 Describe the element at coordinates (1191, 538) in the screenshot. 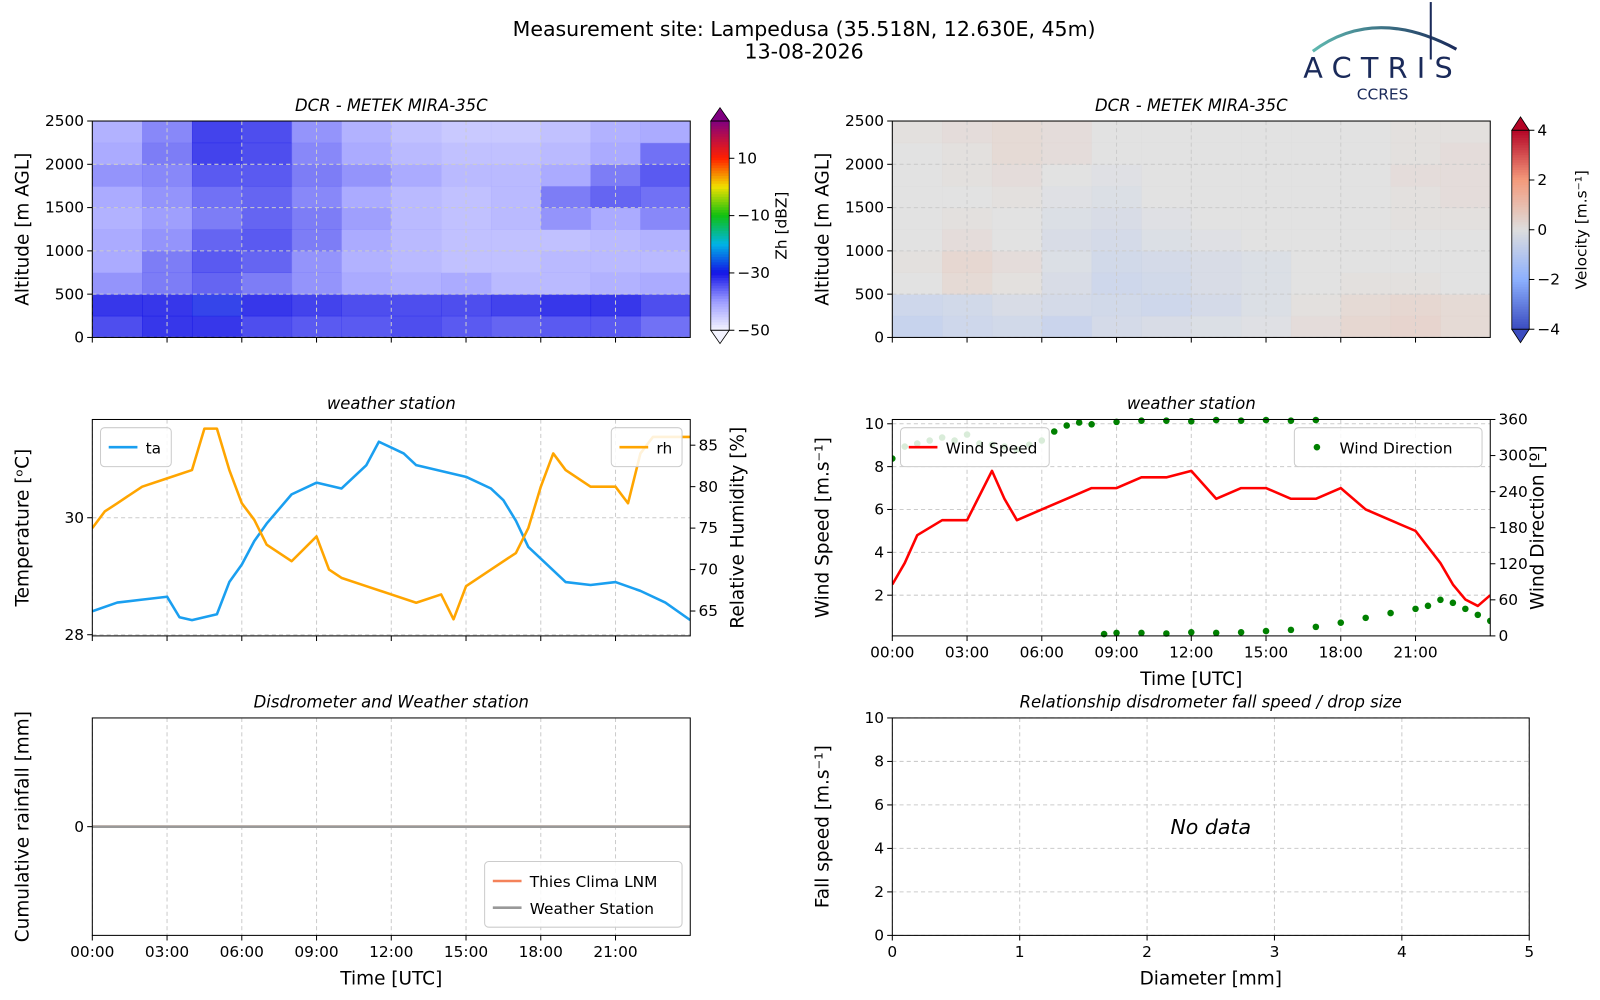

I see `series-line` at that location.